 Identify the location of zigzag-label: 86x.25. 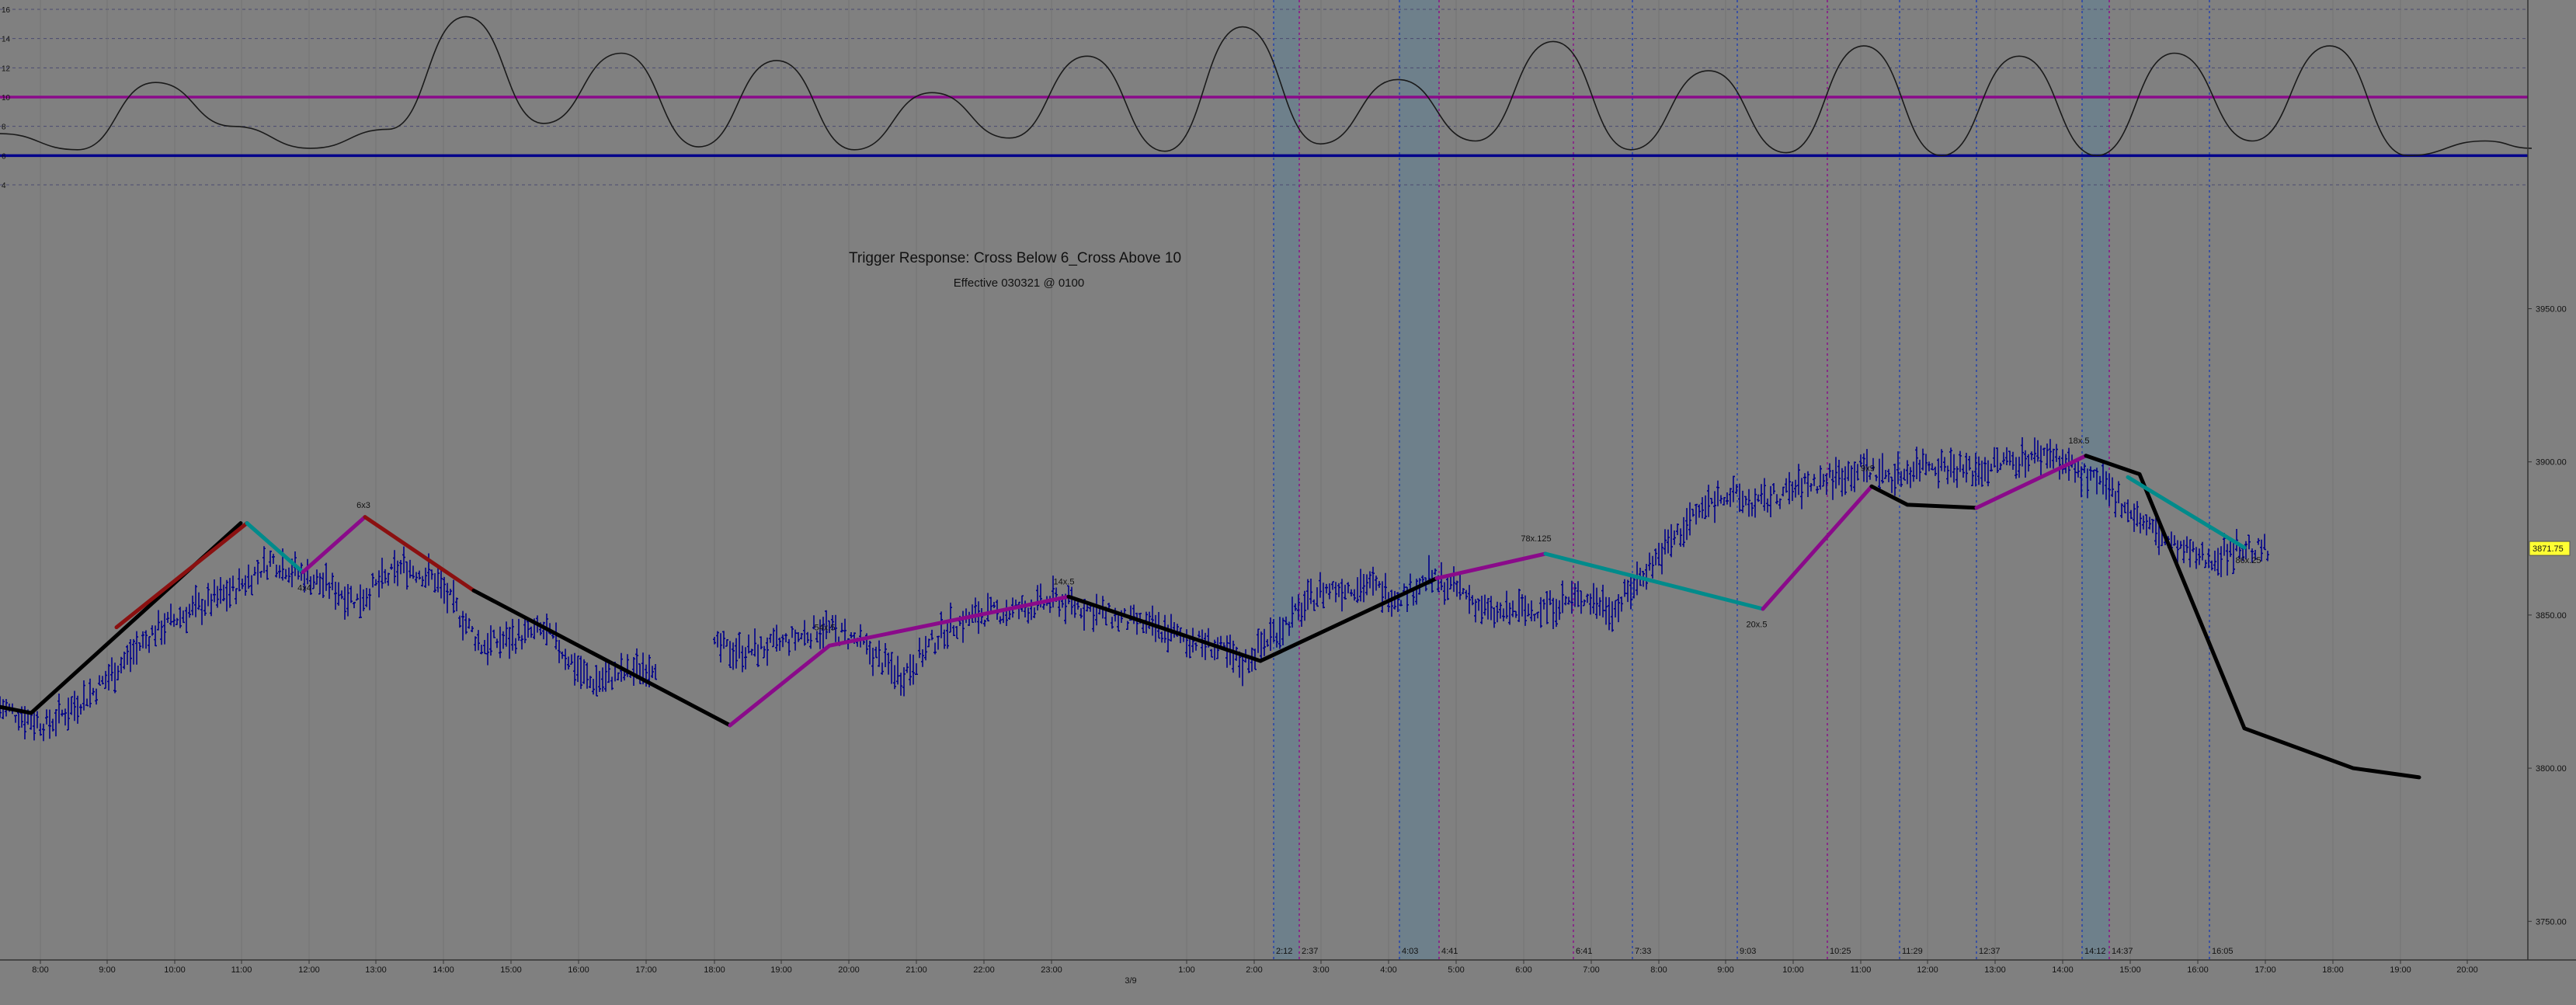
(2248, 560).